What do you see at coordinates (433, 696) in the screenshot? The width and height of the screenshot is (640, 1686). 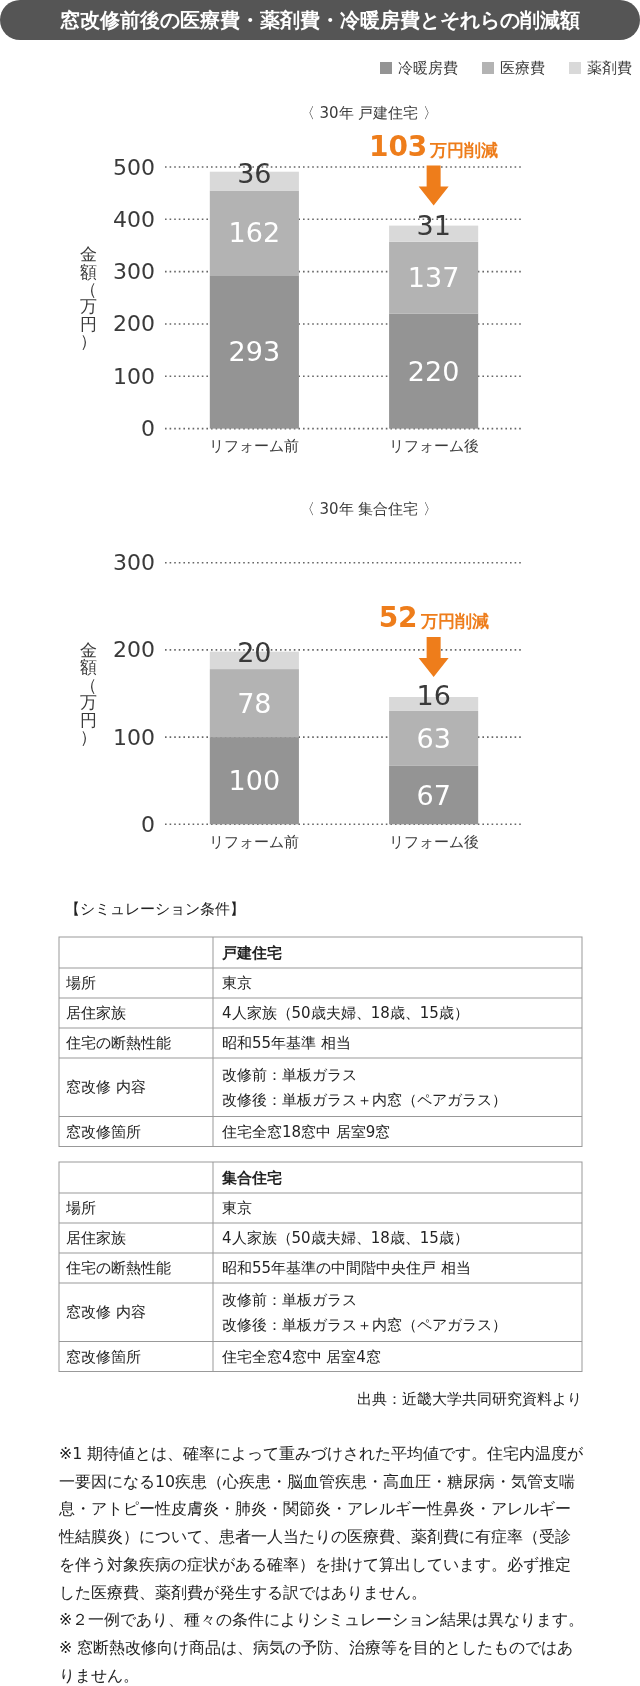 I see `data-label: 16` at bounding box center [433, 696].